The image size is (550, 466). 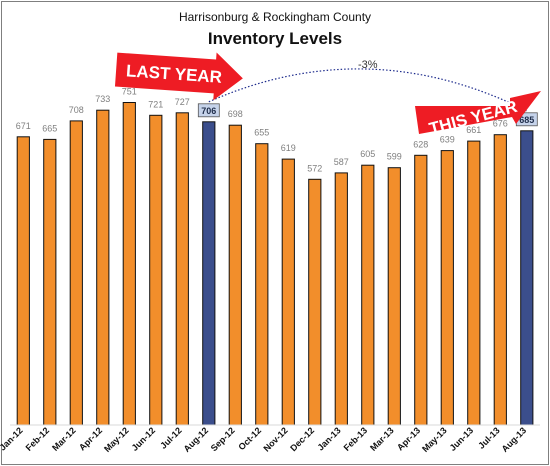 I want to click on data-label-sep-12: 698, so click(x=235, y=114).